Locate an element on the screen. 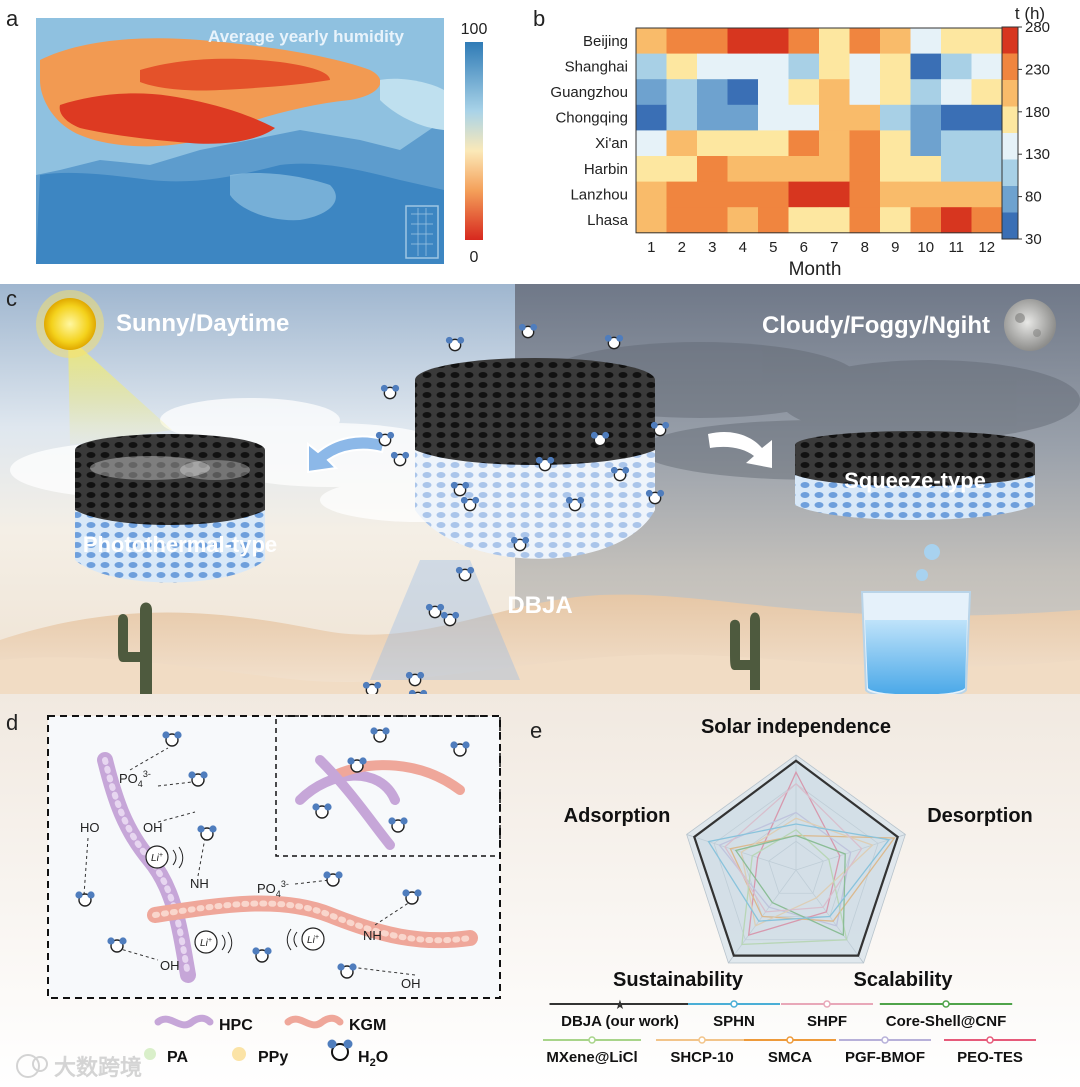 This screenshot has width=1080, height=1087. heatmap-x-tick-label: 5 is located at coordinates (773, 247).